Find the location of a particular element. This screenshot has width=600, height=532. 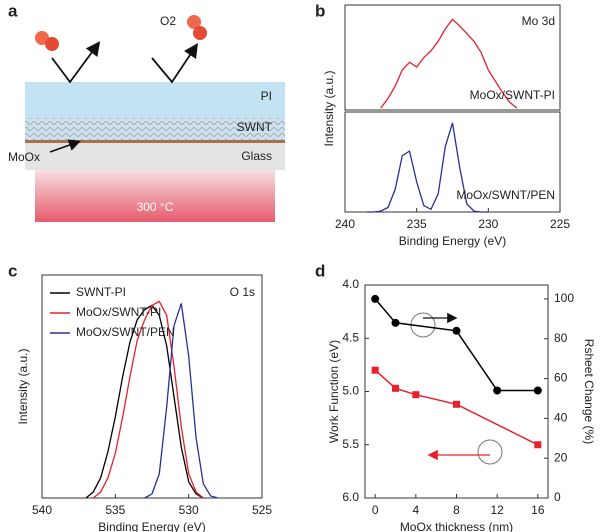

y-tick-label: 4.0 is located at coordinates (350, 284).